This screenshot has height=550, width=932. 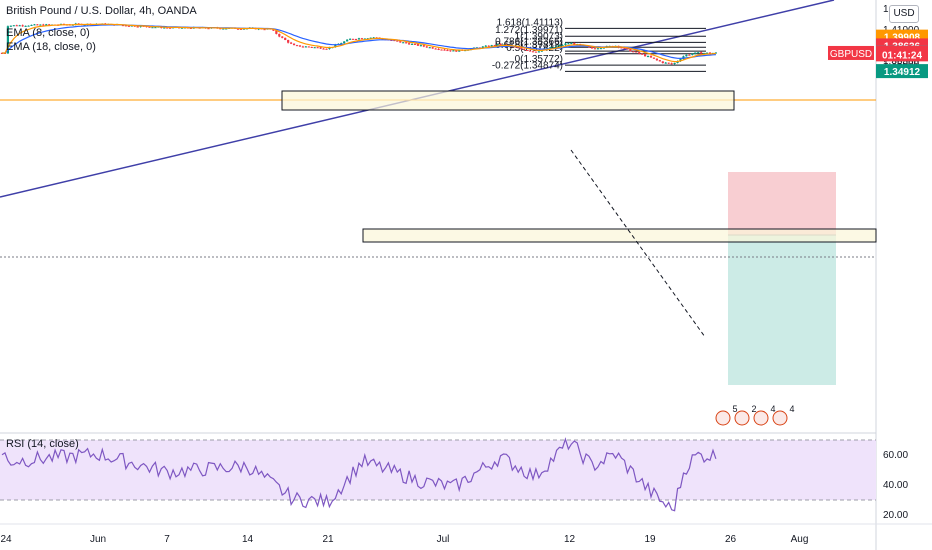 I want to click on ema8-legend: EMA (8, close, 0), so click(x=48, y=33).